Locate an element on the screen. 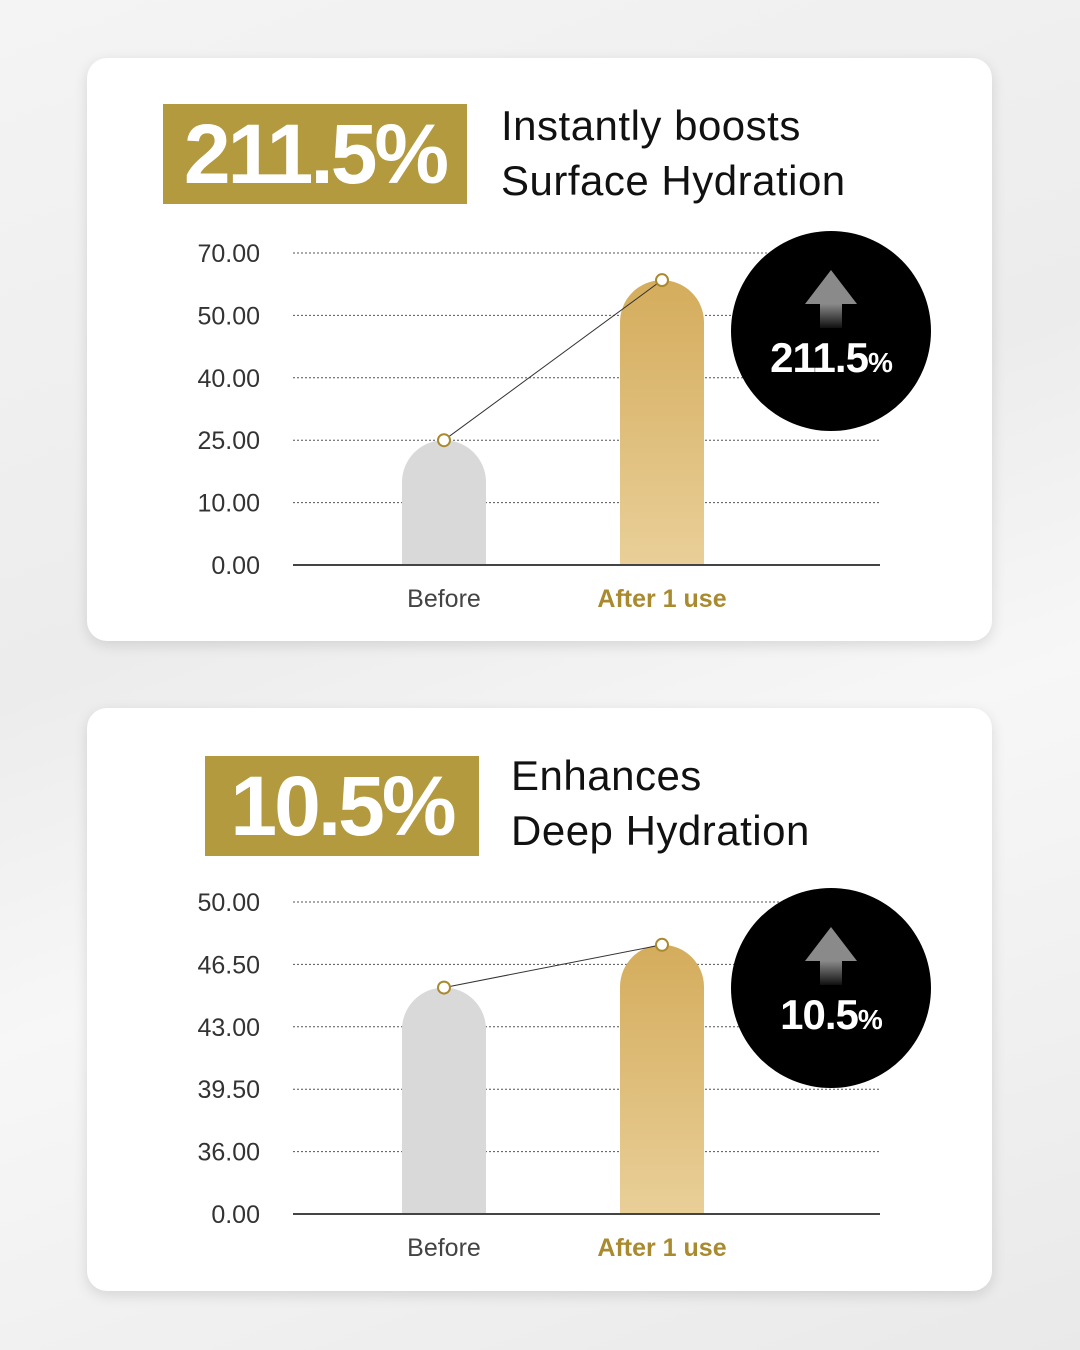 The height and width of the screenshot is (1350, 1080). callout-value: 211.5 is located at coordinates (819, 357).